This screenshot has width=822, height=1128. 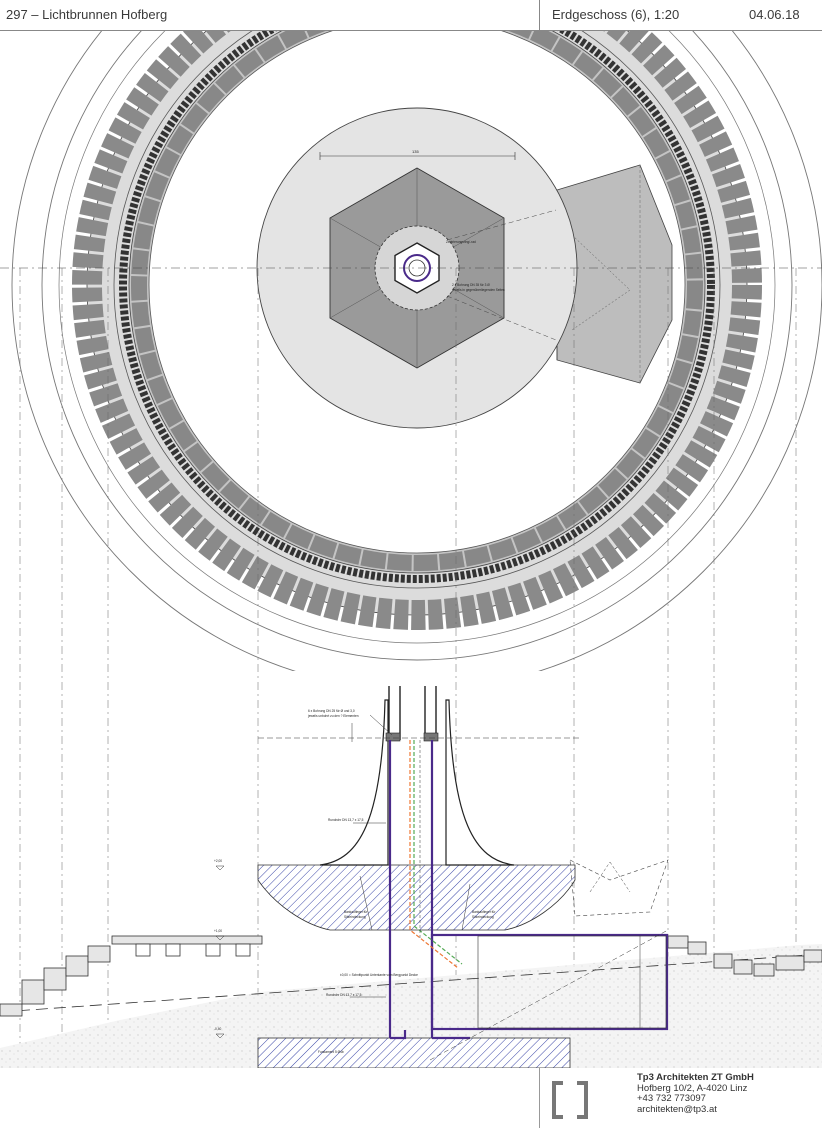 What do you see at coordinates (539, 15) in the screenshot?
I see `title-divider` at bounding box center [539, 15].